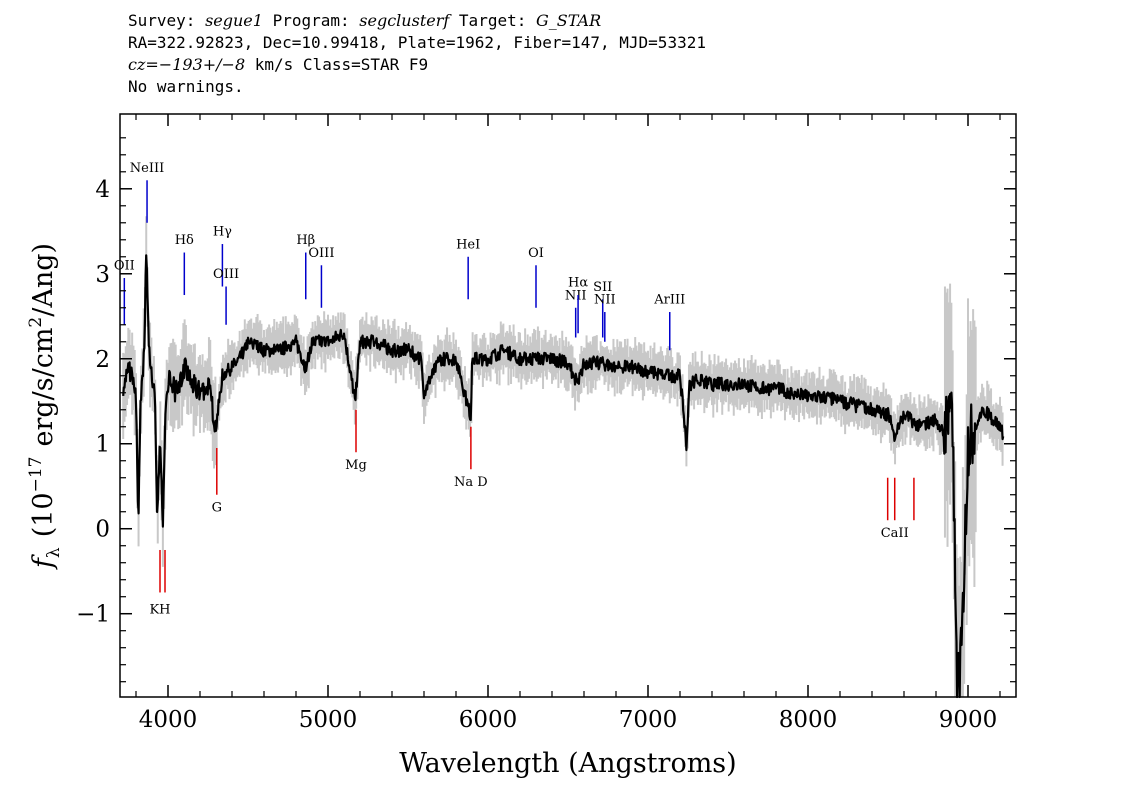  I want to click on cz-label: cz=, so click(143, 64).